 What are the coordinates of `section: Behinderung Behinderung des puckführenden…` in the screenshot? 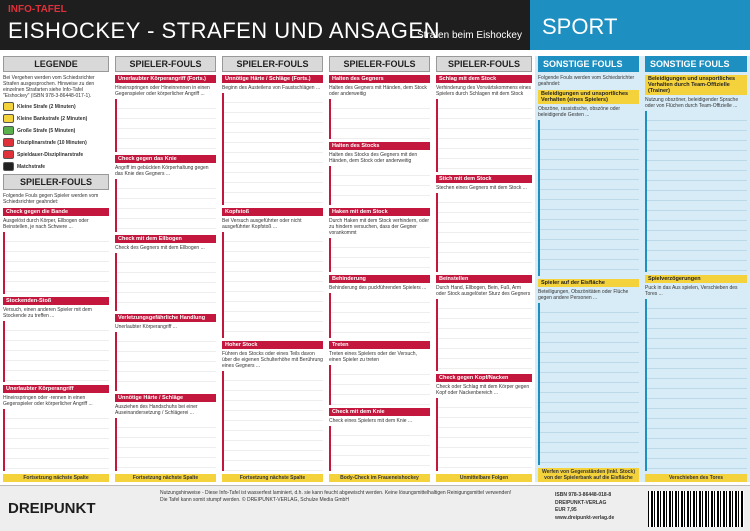 It's located at (379, 306).